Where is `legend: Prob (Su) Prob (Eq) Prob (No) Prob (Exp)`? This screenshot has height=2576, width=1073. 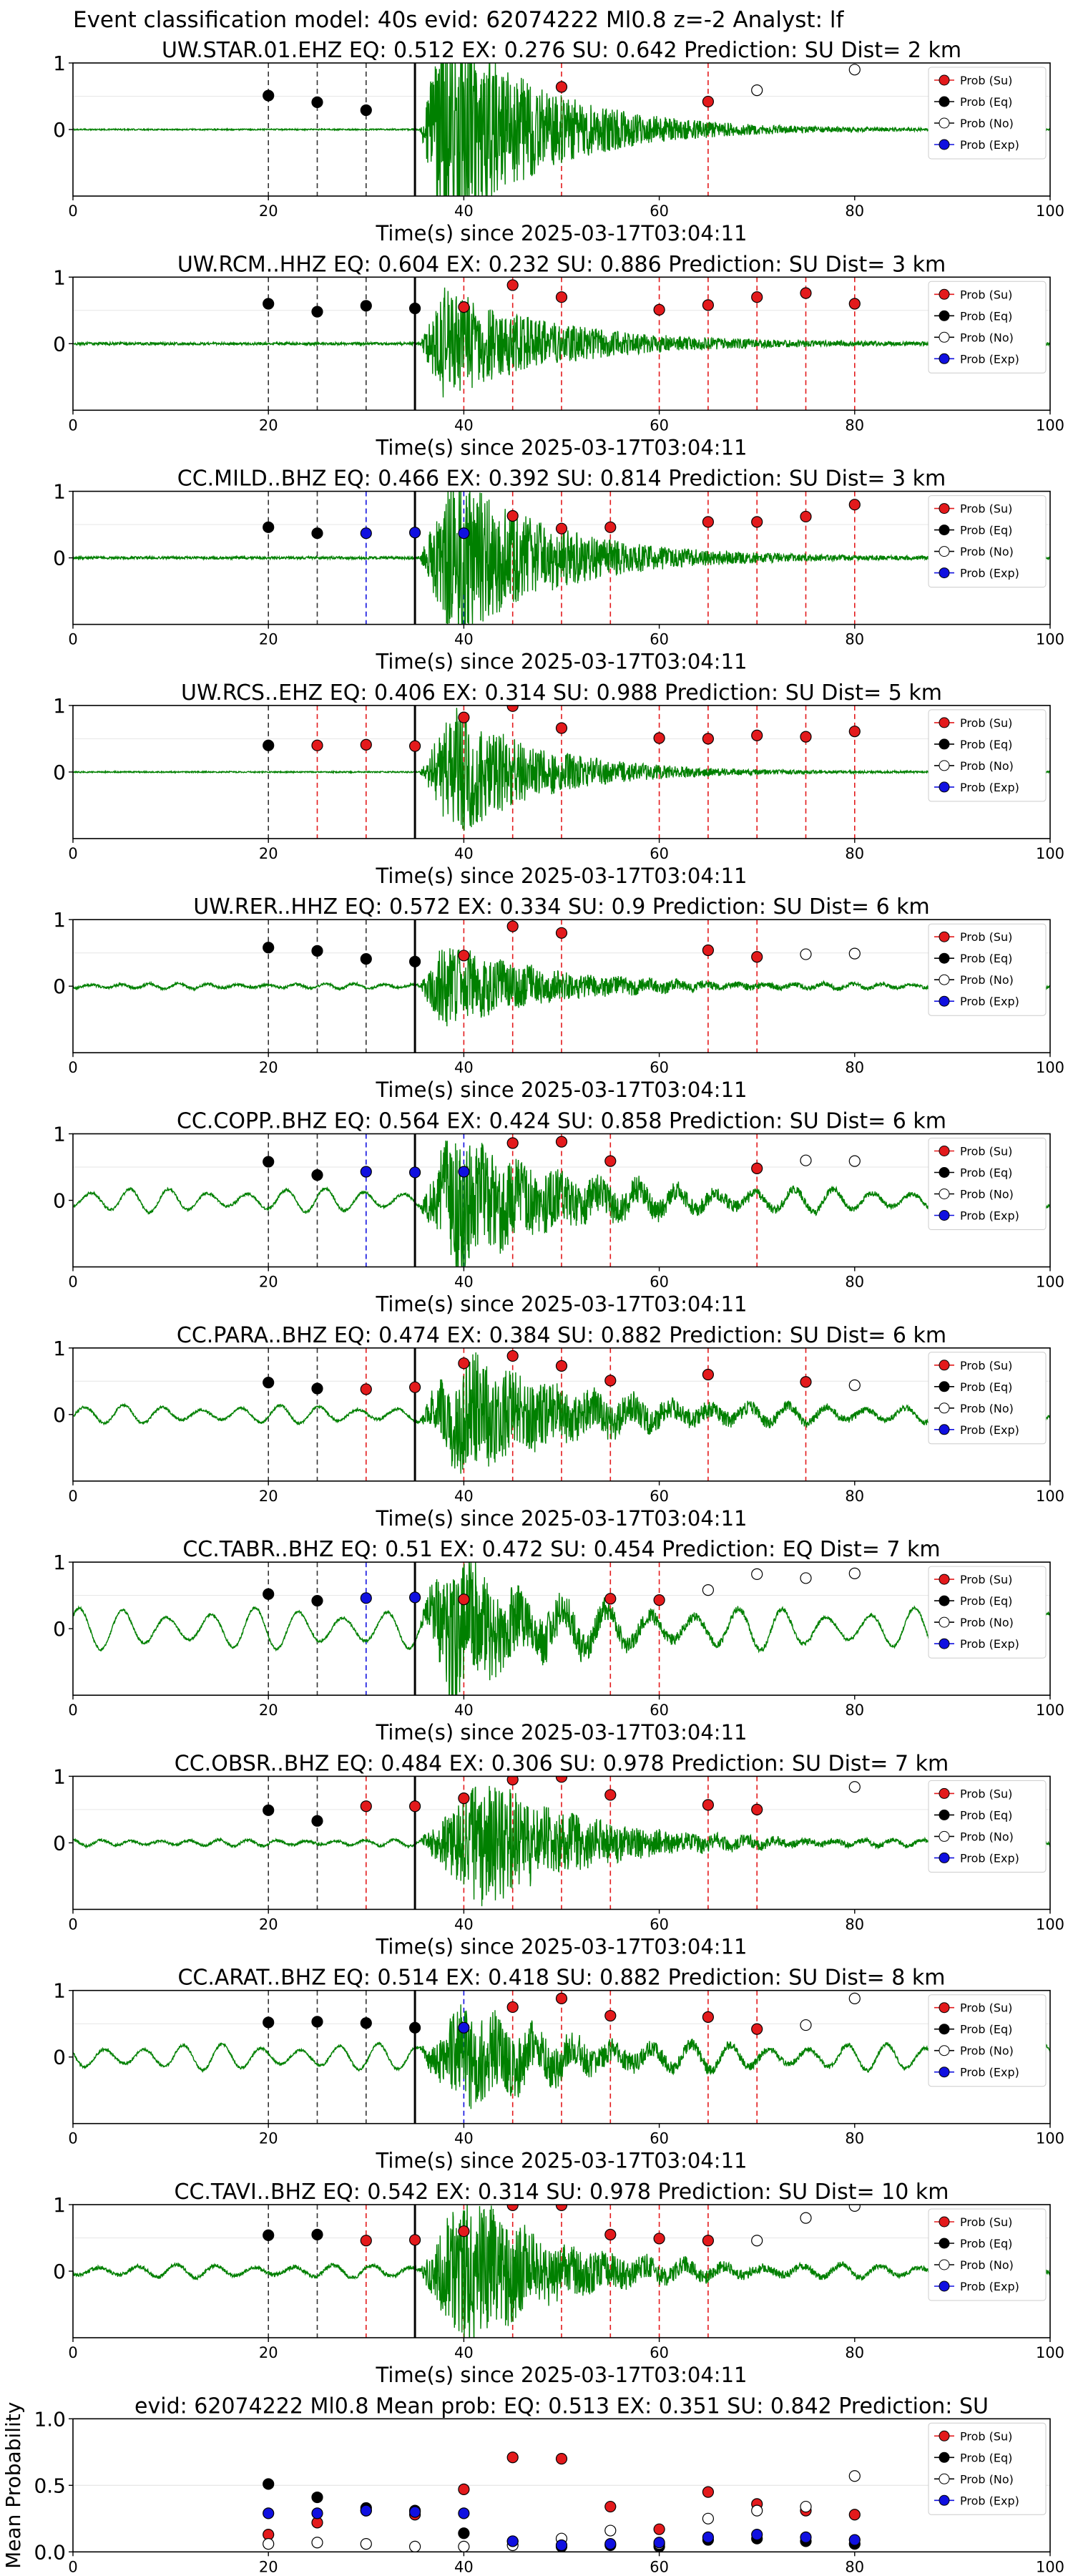 legend: Prob (Su) Prob (Eq) Prob (No) Prob (Exp) is located at coordinates (987, 2040).